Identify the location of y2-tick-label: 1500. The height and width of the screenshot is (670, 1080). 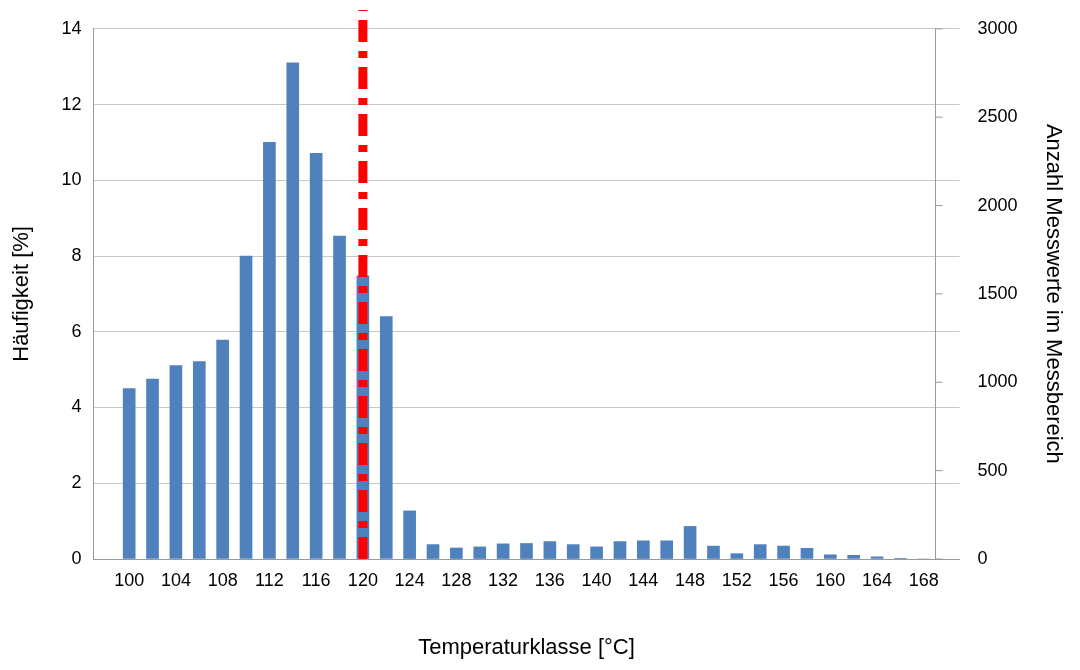
(997, 292).